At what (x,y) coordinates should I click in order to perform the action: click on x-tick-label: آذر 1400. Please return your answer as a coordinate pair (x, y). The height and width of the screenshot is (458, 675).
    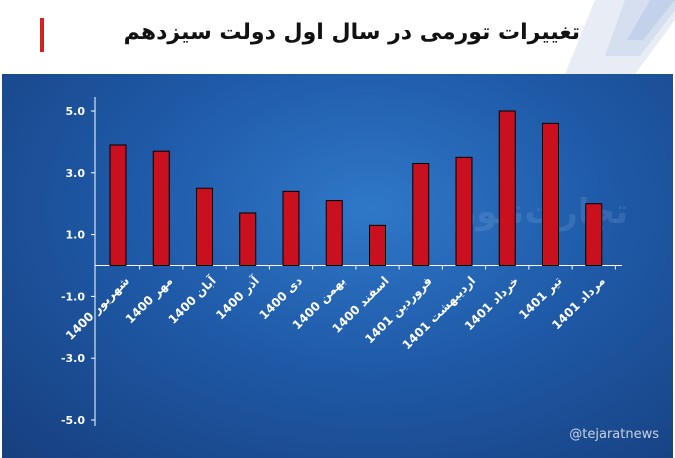
    Looking at the image, I should click on (238, 297).